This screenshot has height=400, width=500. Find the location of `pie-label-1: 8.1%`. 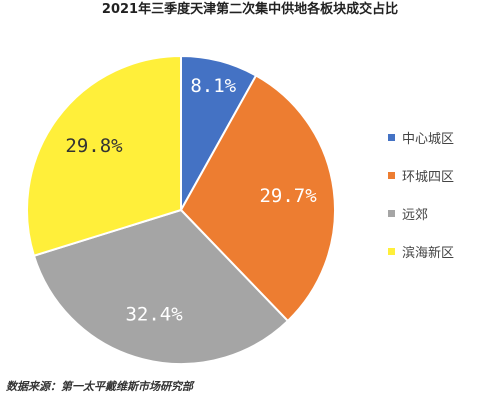

pie-label-1: 8.1% is located at coordinates (213, 86).